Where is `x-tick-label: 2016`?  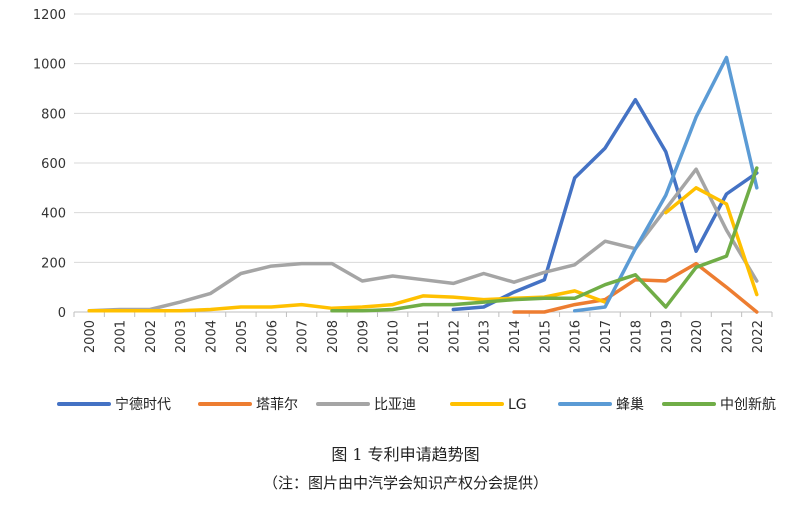
x-tick-label: 2016 is located at coordinates (576, 336).